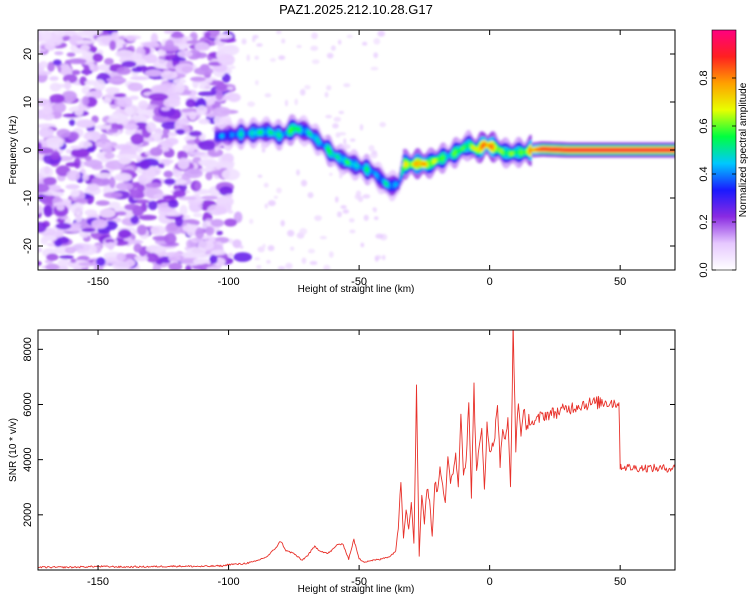  Describe the element at coordinates (359, 582) in the screenshot. I see `snr-x-tick-label: -50` at that location.